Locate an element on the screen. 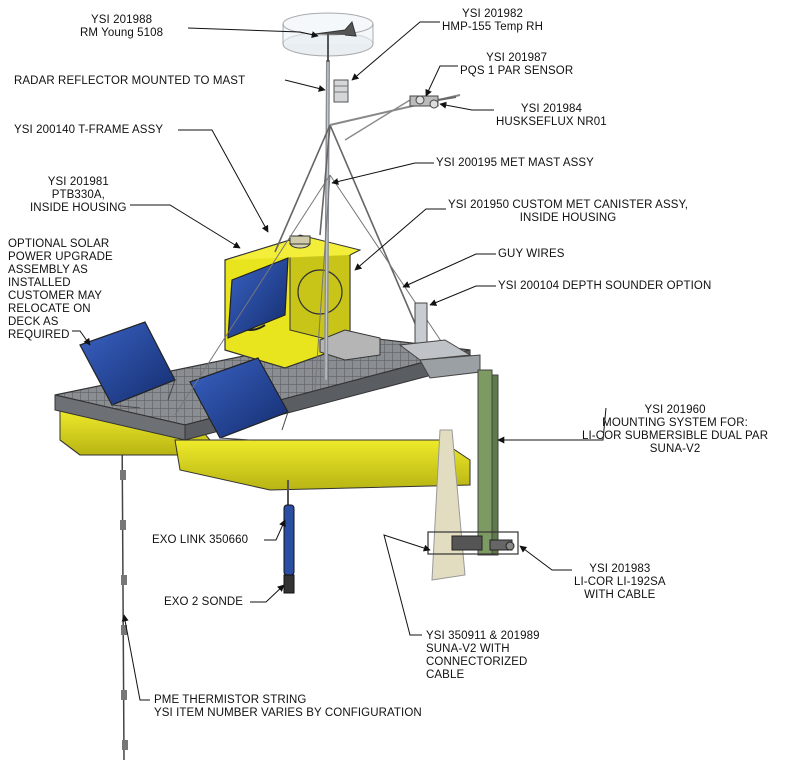  label-met-mast: YSI 200195 MET MAST ASSY is located at coordinates (515, 163).